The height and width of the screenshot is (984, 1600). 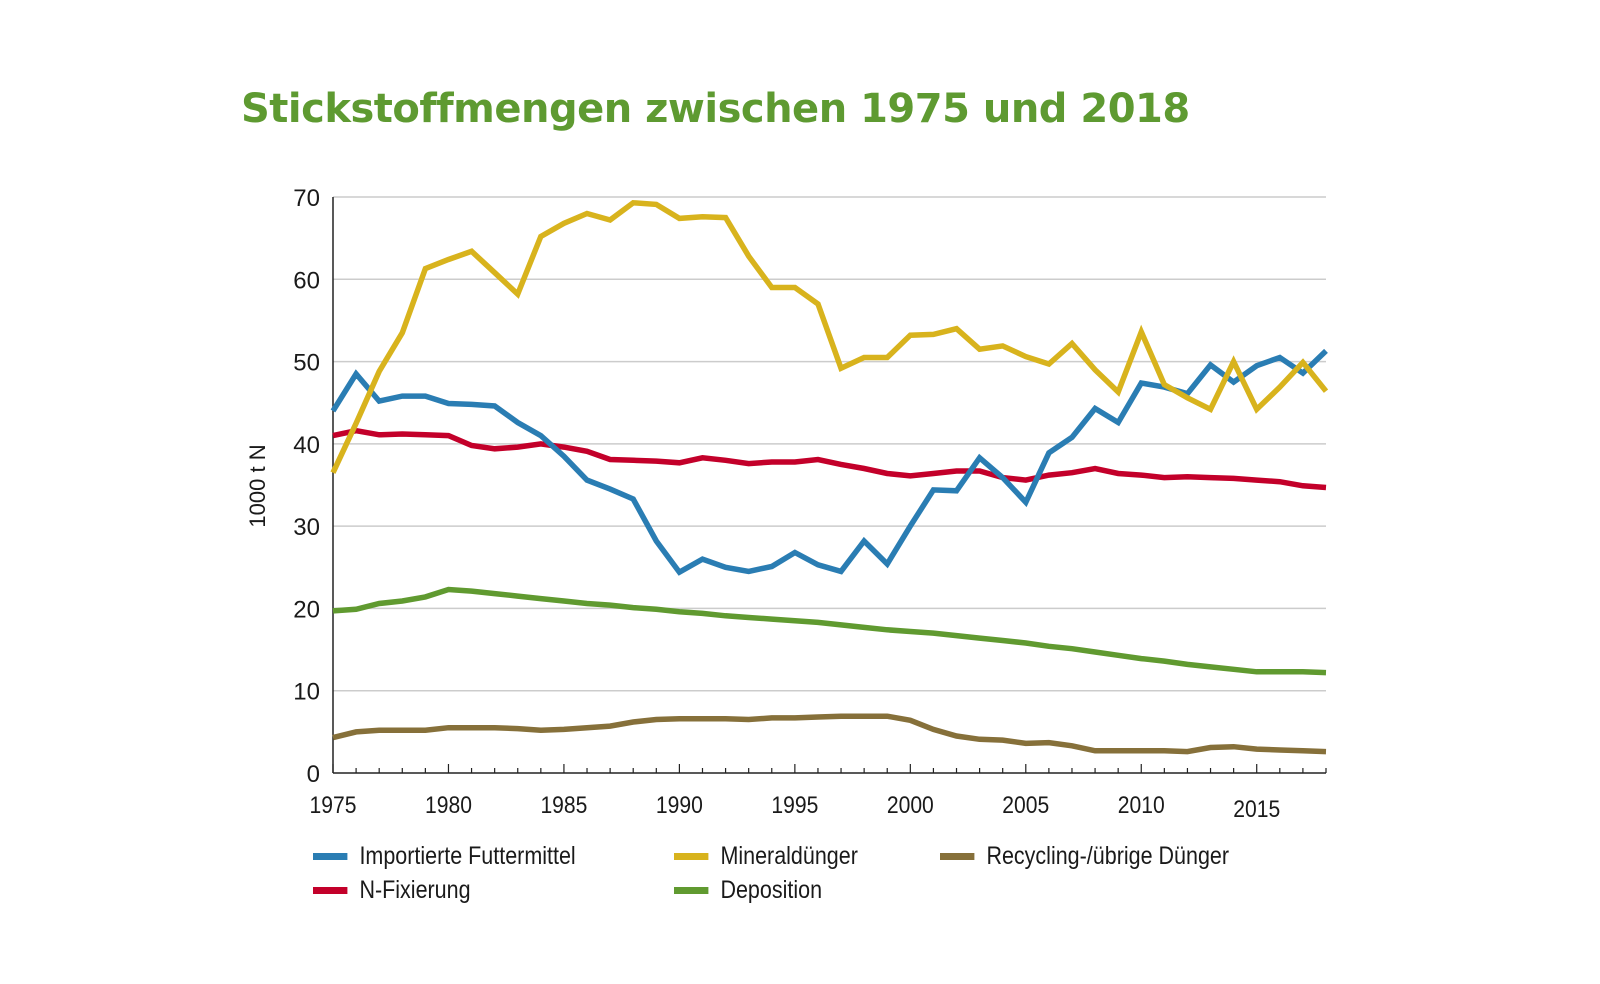 I want to click on x-tick-label: 1995, so click(x=794, y=805).